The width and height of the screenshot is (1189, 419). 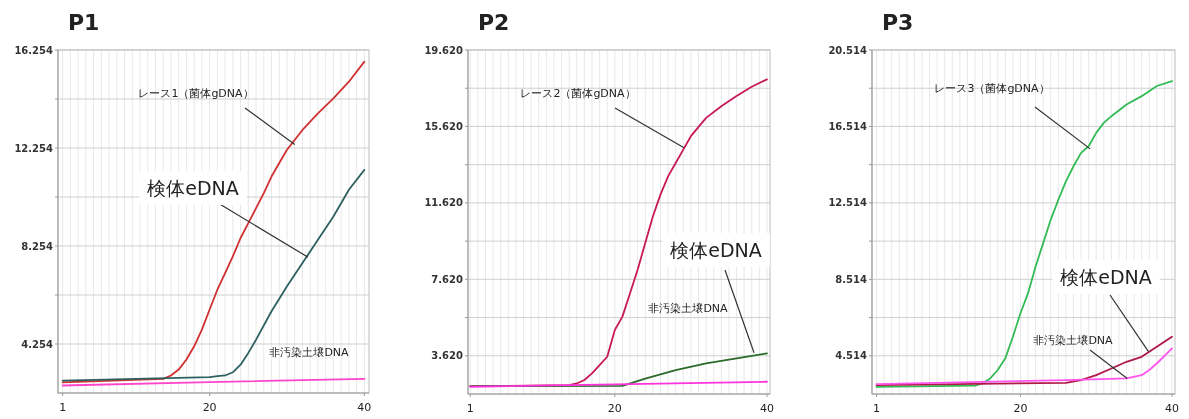 What do you see at coordinates (444, 50) in the screenshot?
I see `y-tick-label: 19.620` at bounding box center [444, 50].